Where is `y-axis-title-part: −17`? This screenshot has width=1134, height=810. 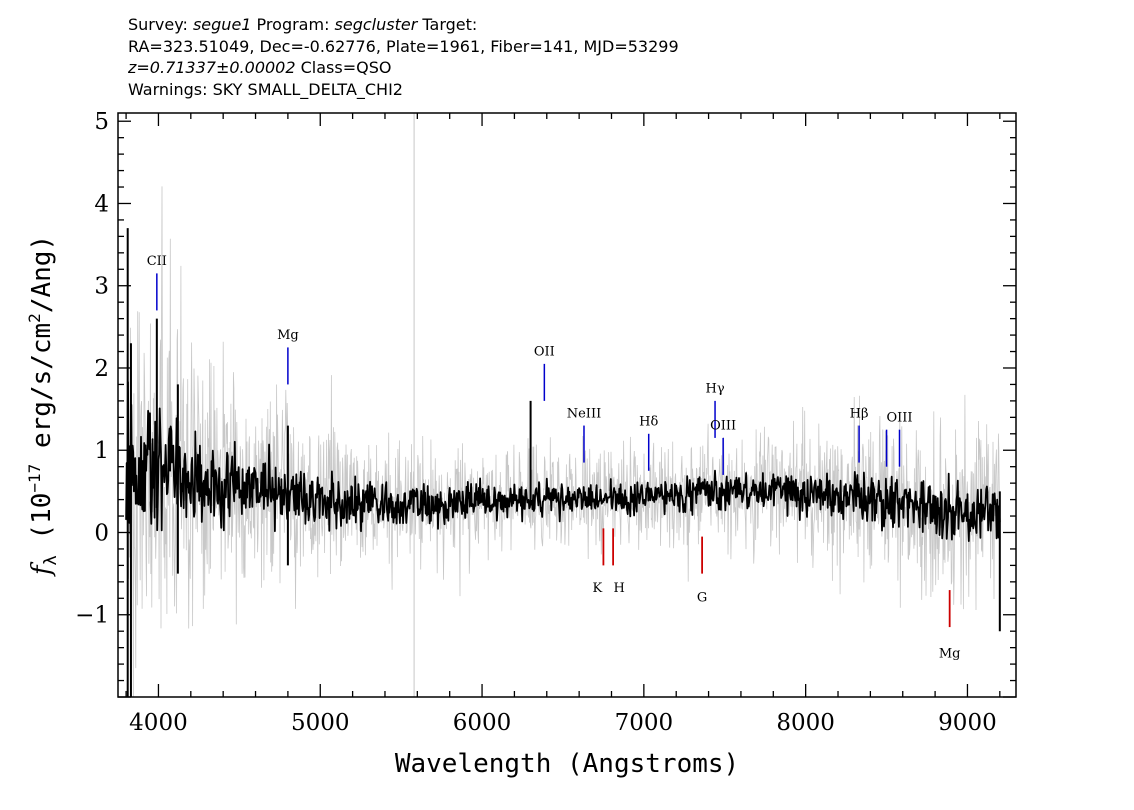 y-axis-title-part: −17 is located at coordinates (34, 478).